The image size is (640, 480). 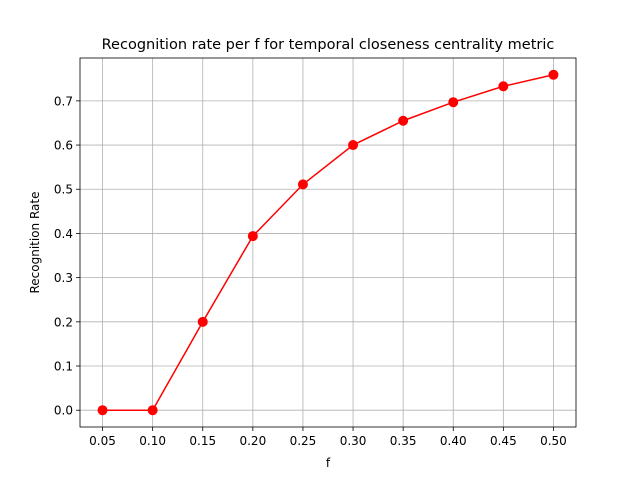 I want to click on y-tick-label: 0.6, so click(x=63, y=146).